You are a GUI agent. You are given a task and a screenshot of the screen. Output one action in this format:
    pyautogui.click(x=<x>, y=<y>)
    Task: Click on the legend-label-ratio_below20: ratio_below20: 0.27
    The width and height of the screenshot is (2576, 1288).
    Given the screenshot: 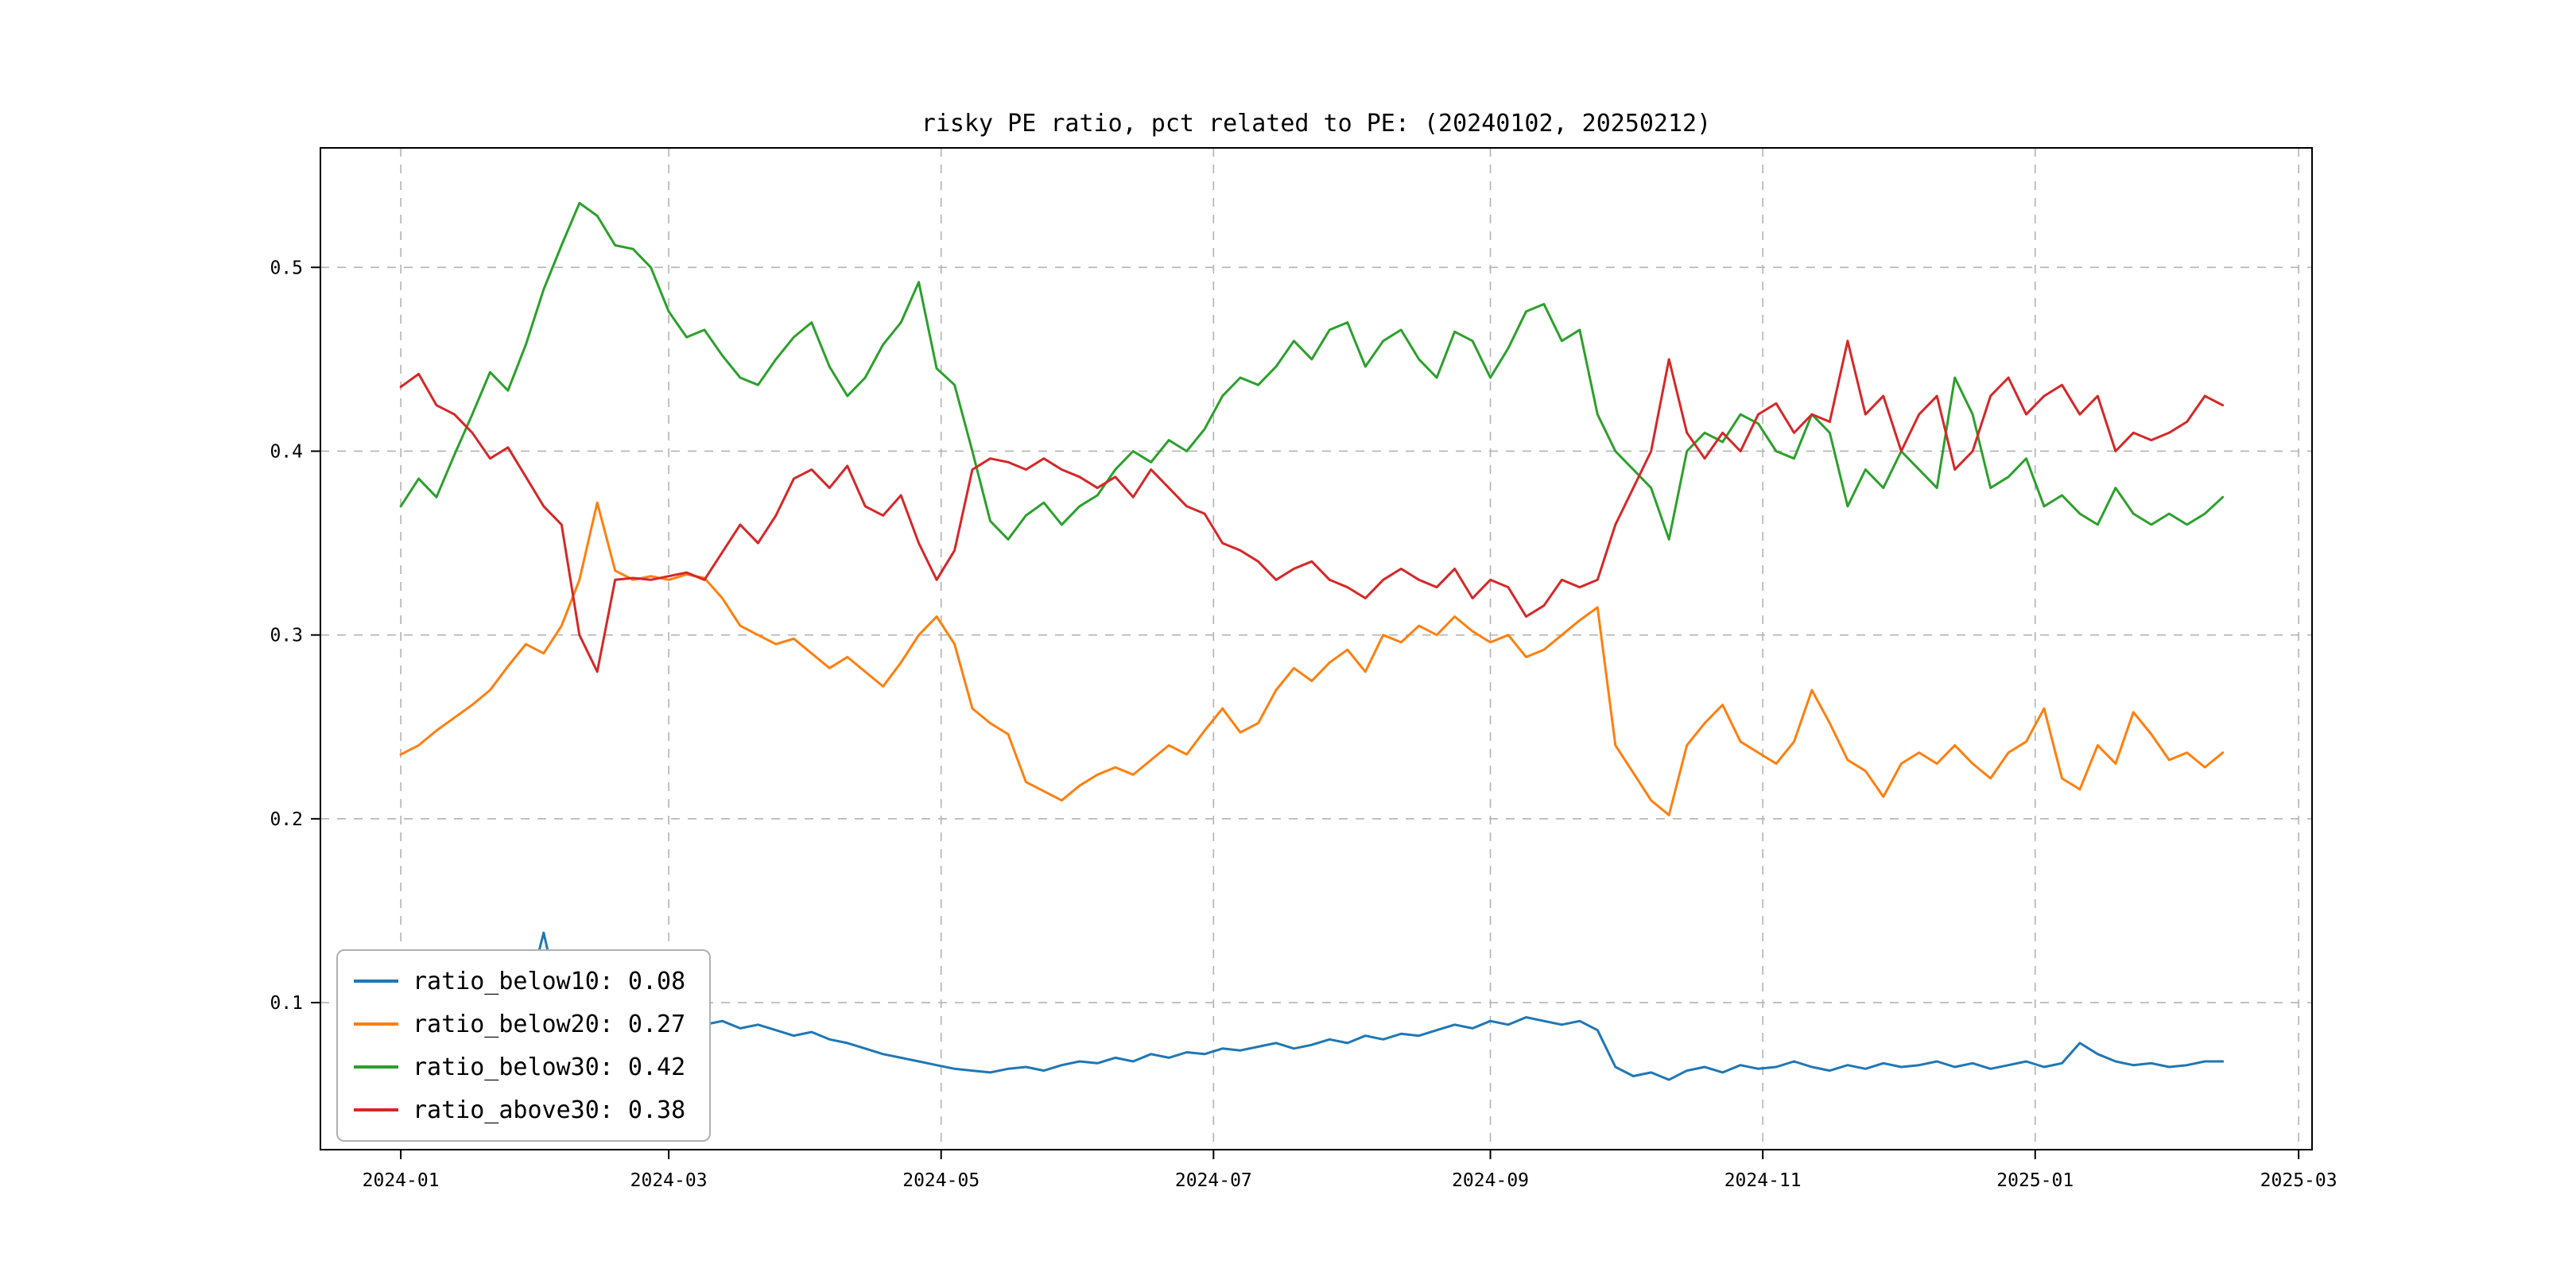 What is the action you would take?
    pyautogui.click(x=549, y=1024)
    